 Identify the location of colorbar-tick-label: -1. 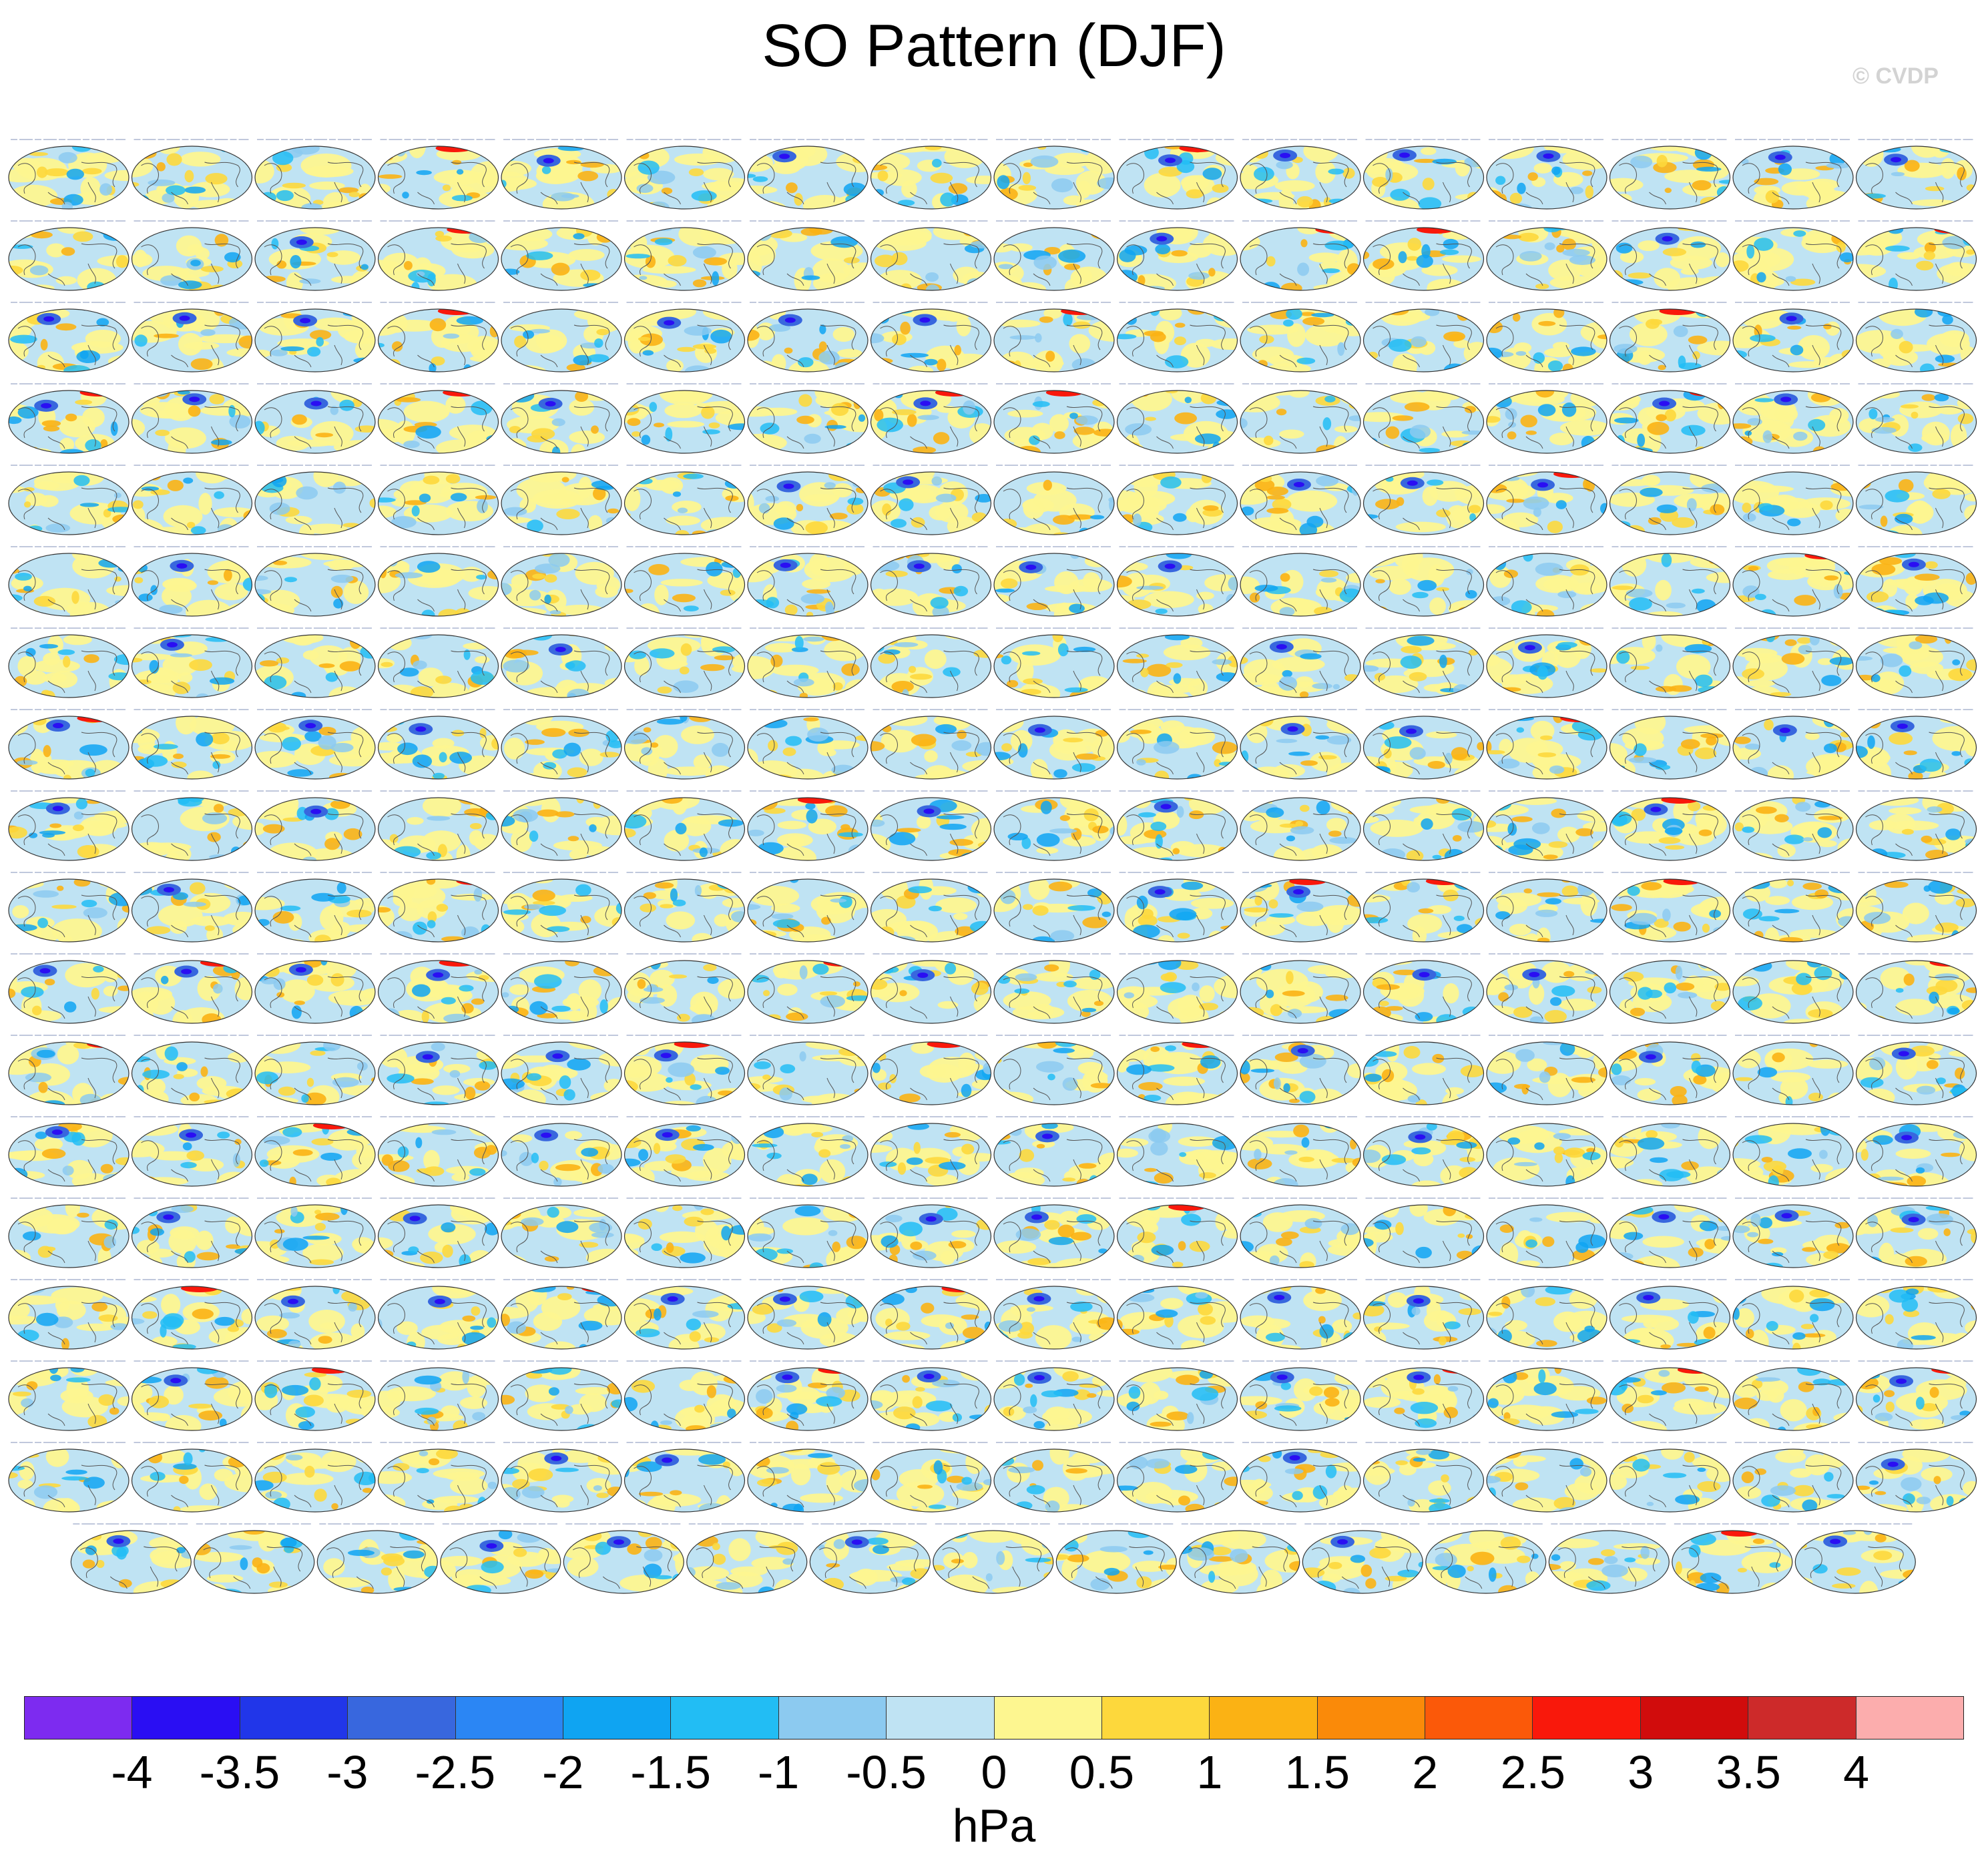
(779, 1772).